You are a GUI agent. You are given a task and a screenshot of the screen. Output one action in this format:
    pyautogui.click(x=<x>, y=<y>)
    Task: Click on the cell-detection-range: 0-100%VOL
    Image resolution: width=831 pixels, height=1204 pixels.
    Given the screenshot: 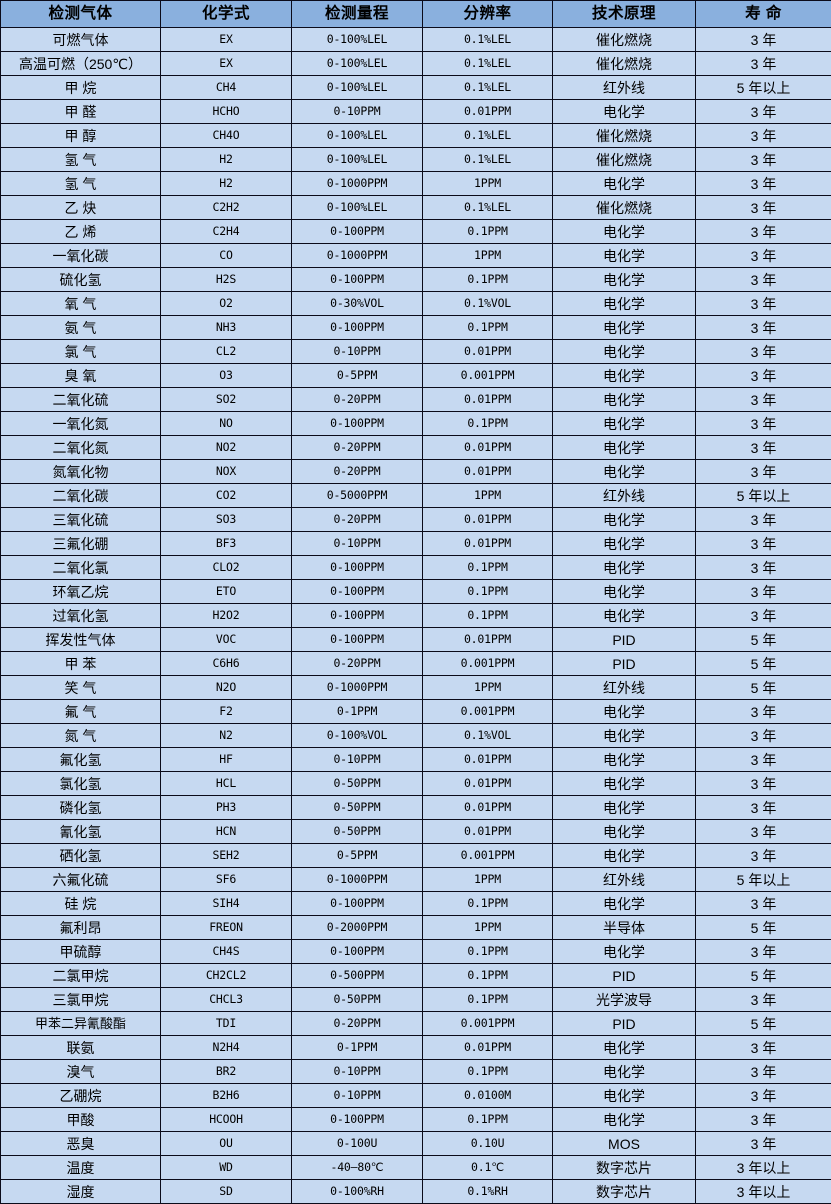 What is the action you would take?
    pyautogui.click(x=357, y=736)
    